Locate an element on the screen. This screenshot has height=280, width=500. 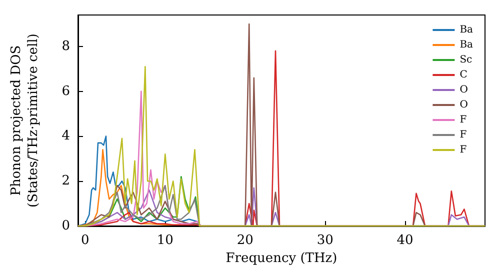
y-tick-label: 4 is located at coordinates (66, 136).